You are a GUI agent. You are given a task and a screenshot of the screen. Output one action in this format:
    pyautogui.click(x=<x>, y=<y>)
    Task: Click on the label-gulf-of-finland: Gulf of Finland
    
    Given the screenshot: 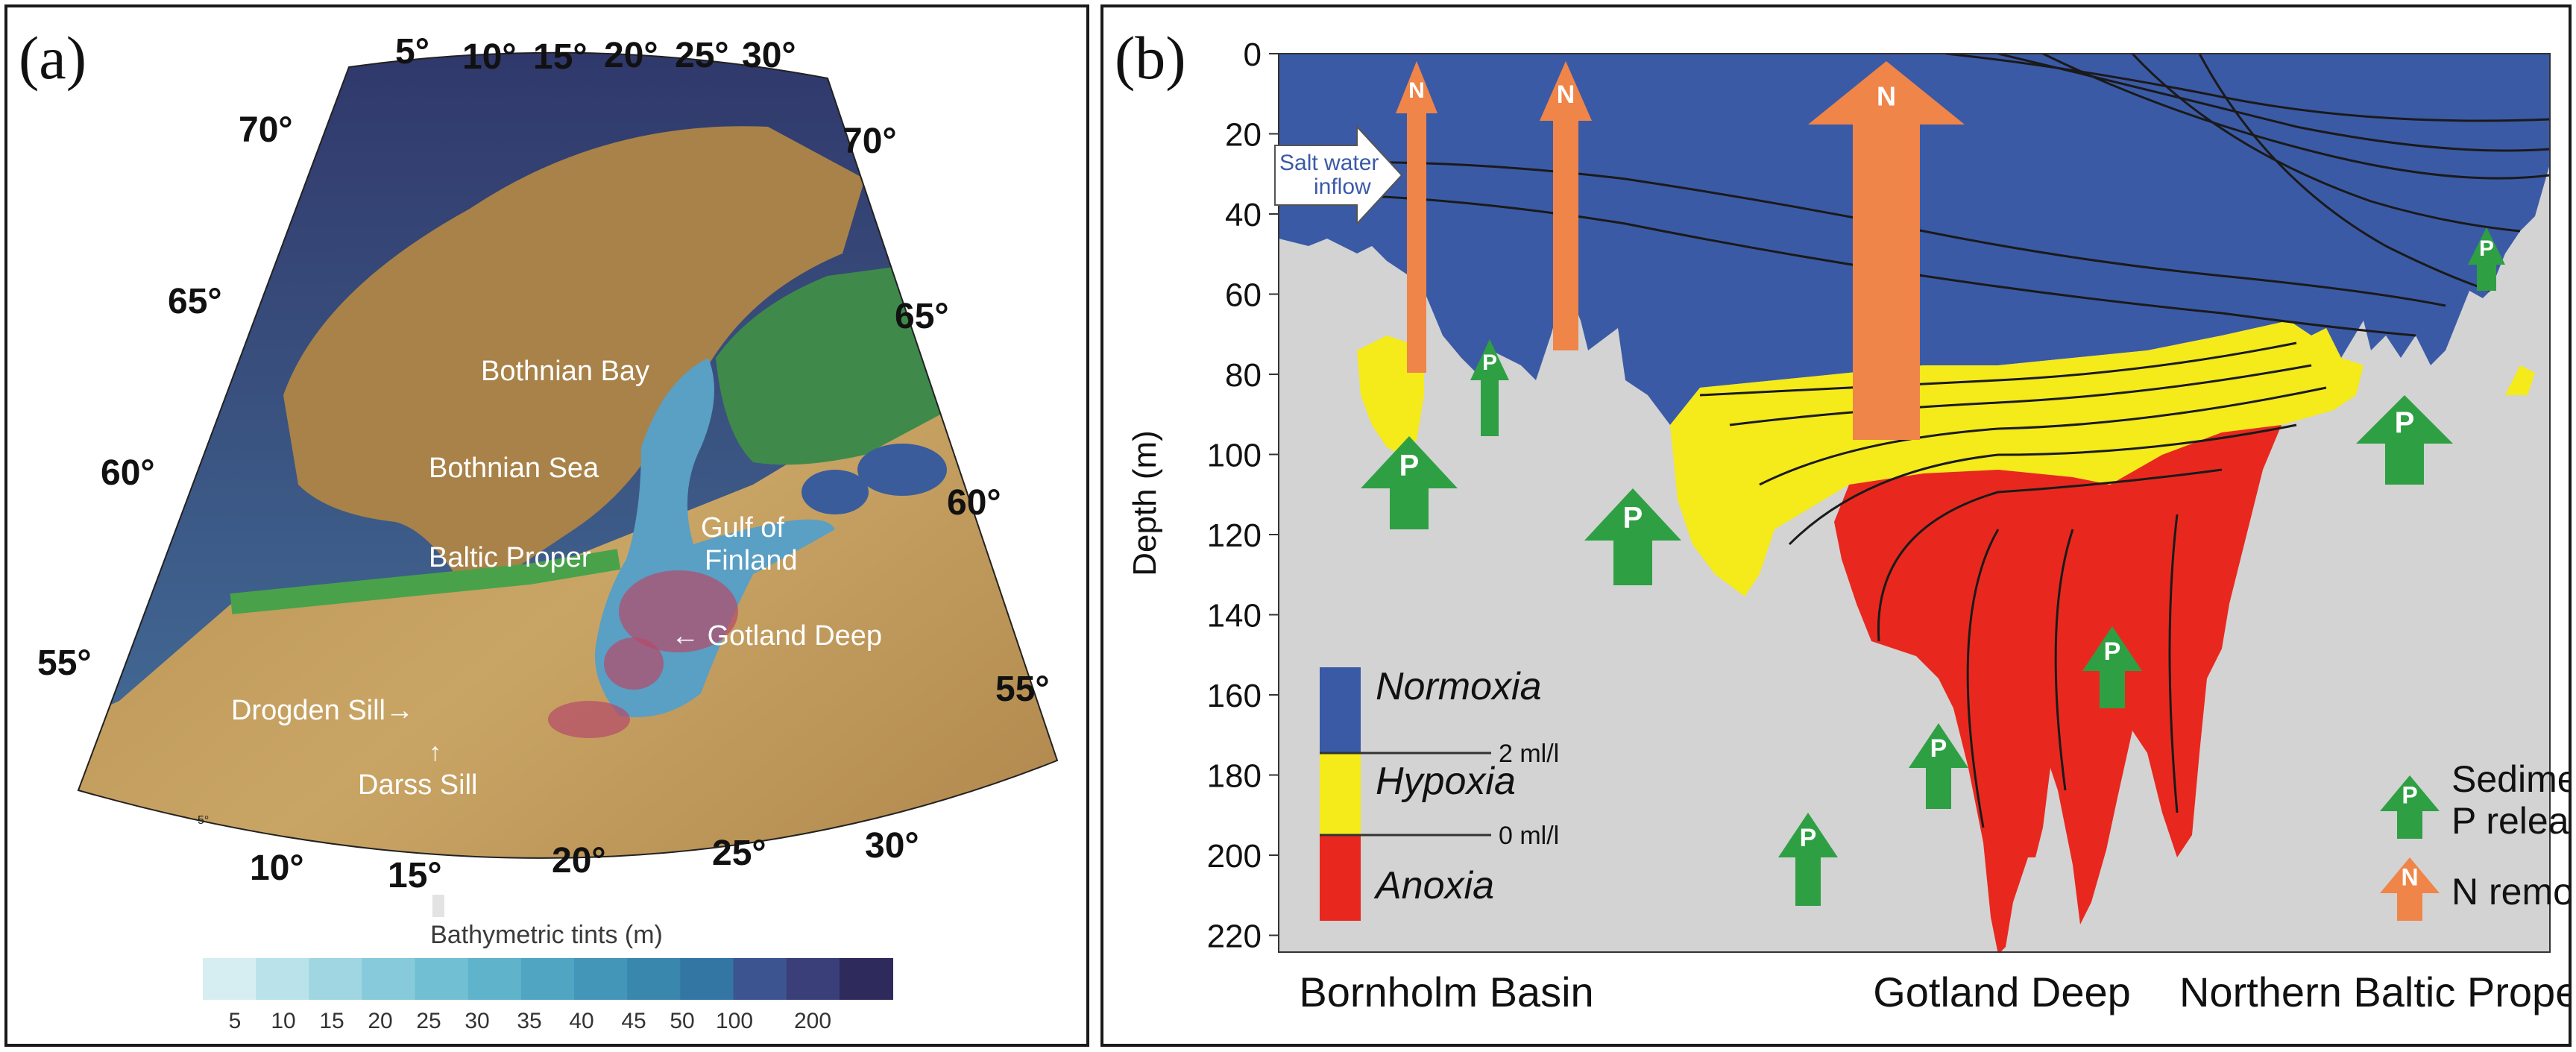 What is the action you would take?
    pyautogui.click(x=749, y=544)
    